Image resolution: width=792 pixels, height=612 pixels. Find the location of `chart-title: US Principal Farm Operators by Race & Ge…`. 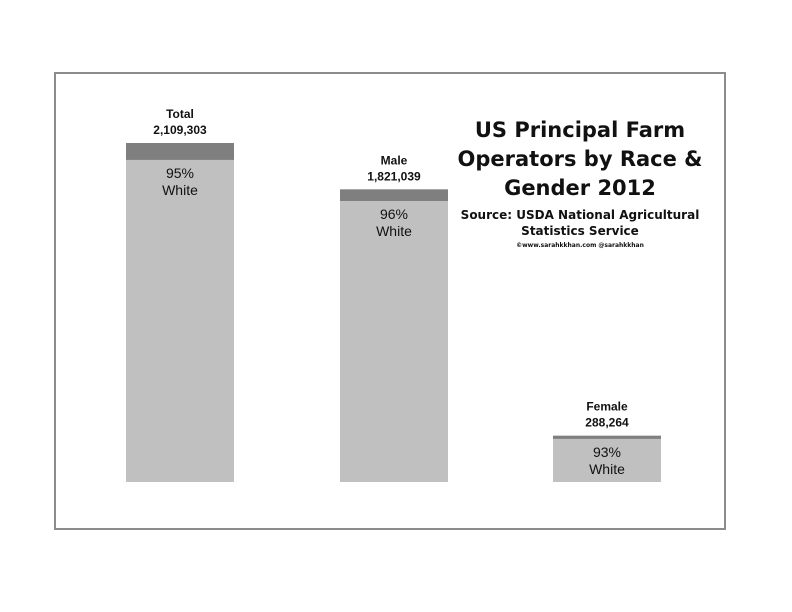

chart-title: US Principal Farm Operators by Race & Ge… is located at coordinates (580, 159).